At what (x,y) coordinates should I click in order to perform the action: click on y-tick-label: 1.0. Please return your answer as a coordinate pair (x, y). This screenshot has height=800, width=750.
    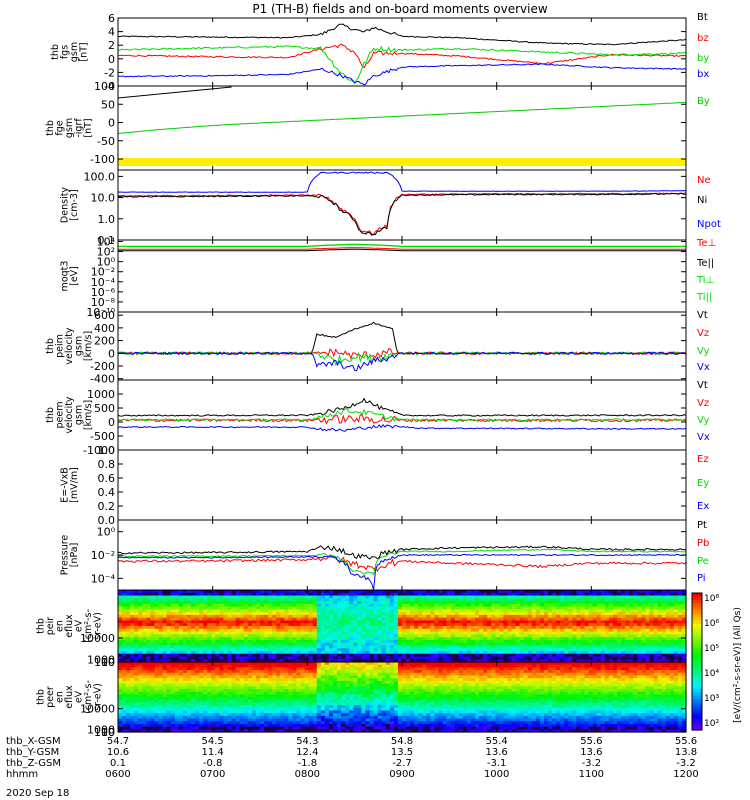
    Looking at the image, I should click on (107, 219).